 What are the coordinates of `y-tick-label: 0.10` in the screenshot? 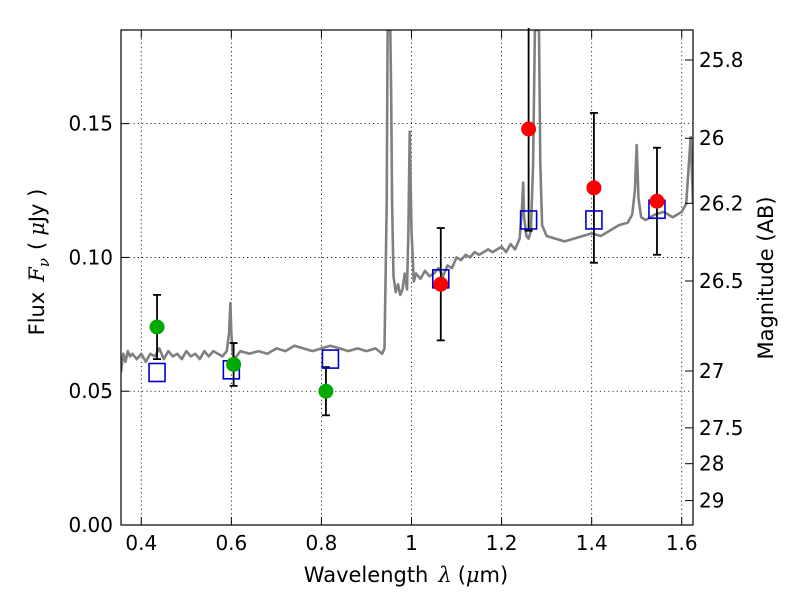 It's located at (90, 257).